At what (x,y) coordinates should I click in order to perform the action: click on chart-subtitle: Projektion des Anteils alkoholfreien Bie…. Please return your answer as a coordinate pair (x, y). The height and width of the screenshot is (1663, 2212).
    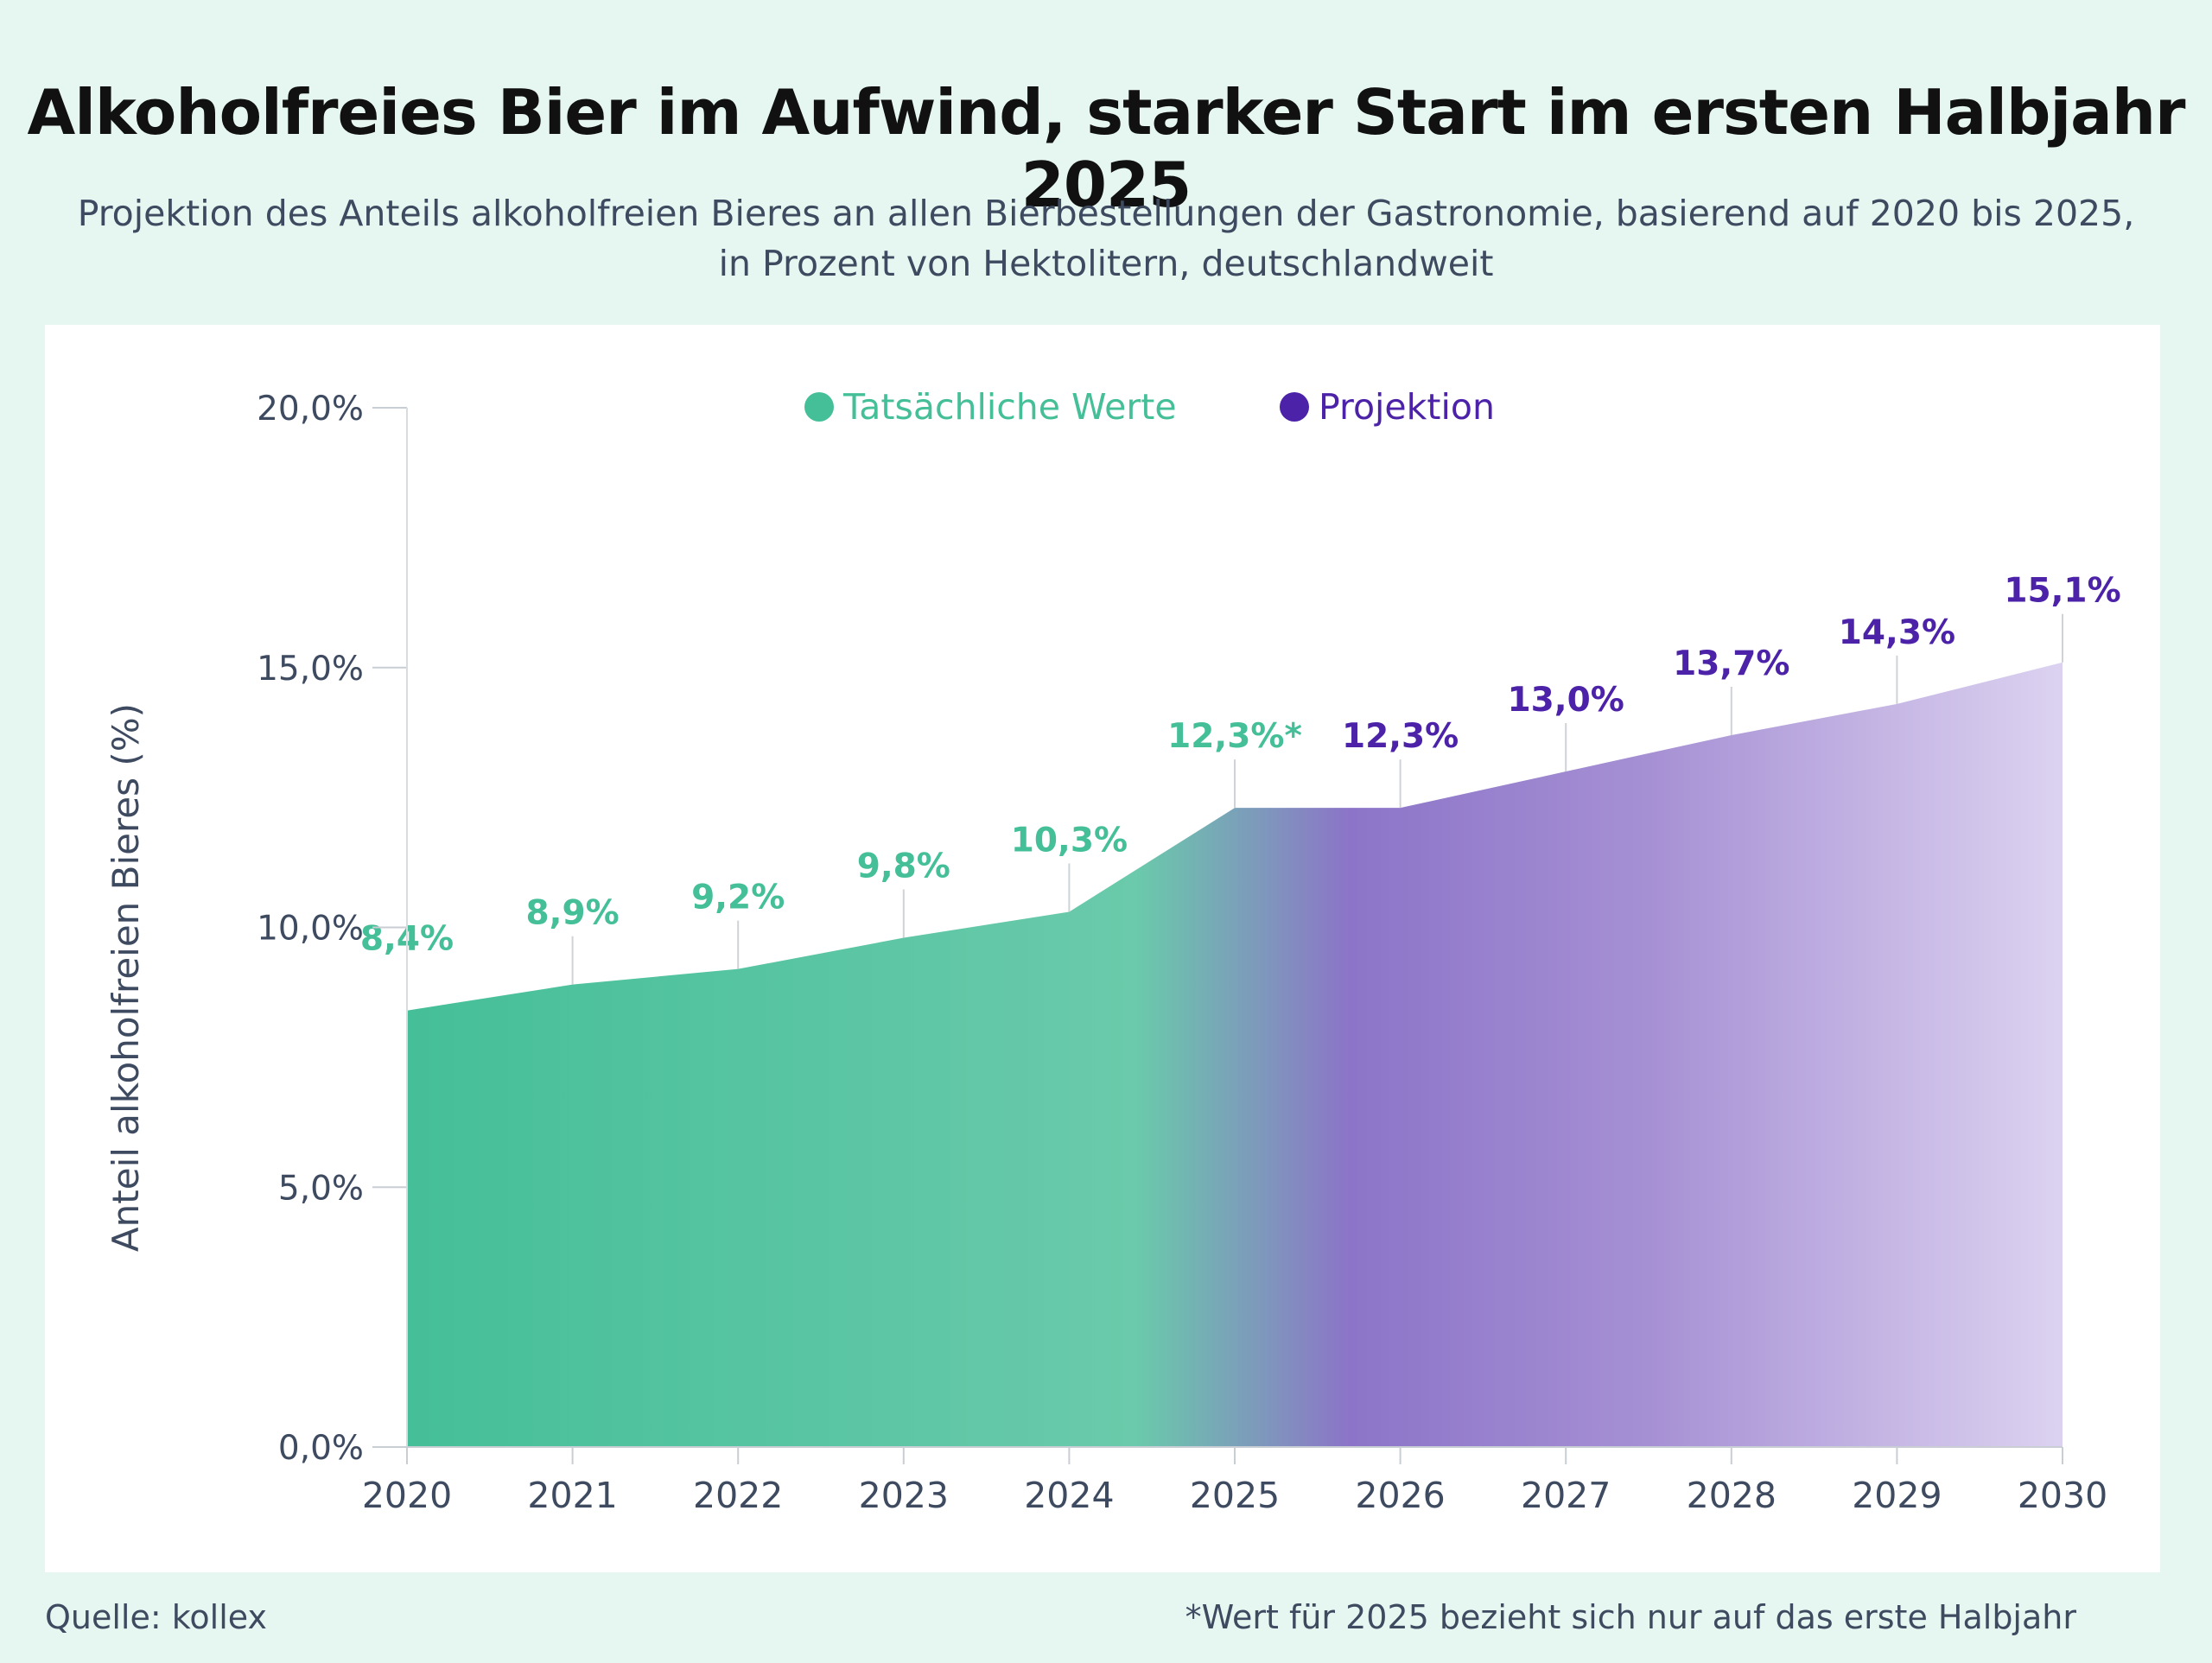
    Looking at the image, I should click on (1106, 239).